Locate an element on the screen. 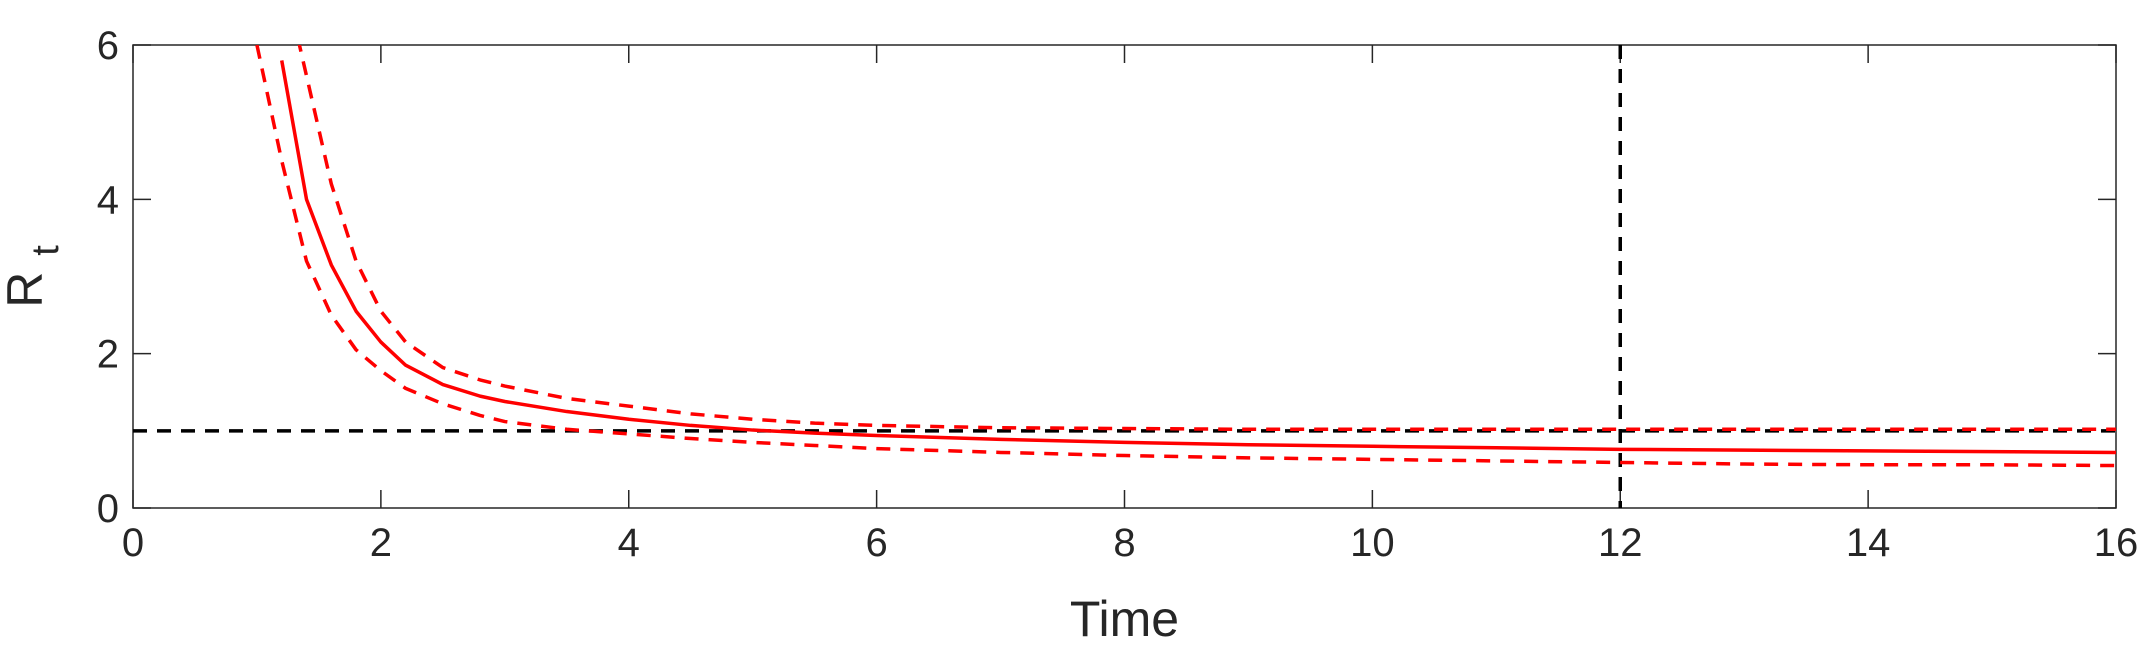  y-tick-label: 0 is located at coordinates (108, 509).